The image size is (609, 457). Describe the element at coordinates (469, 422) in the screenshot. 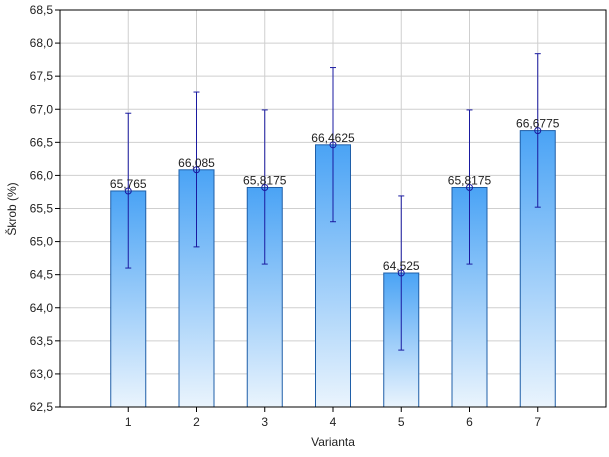

I see `x-tick-label: 6` at that location.